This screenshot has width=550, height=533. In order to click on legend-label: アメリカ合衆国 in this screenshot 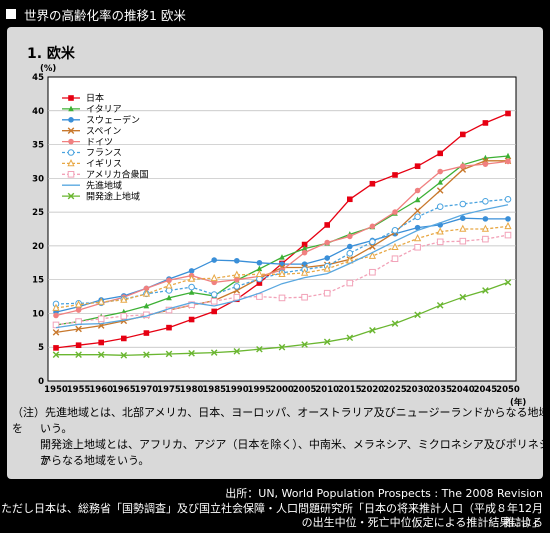, I will do `click(117, 175)`.